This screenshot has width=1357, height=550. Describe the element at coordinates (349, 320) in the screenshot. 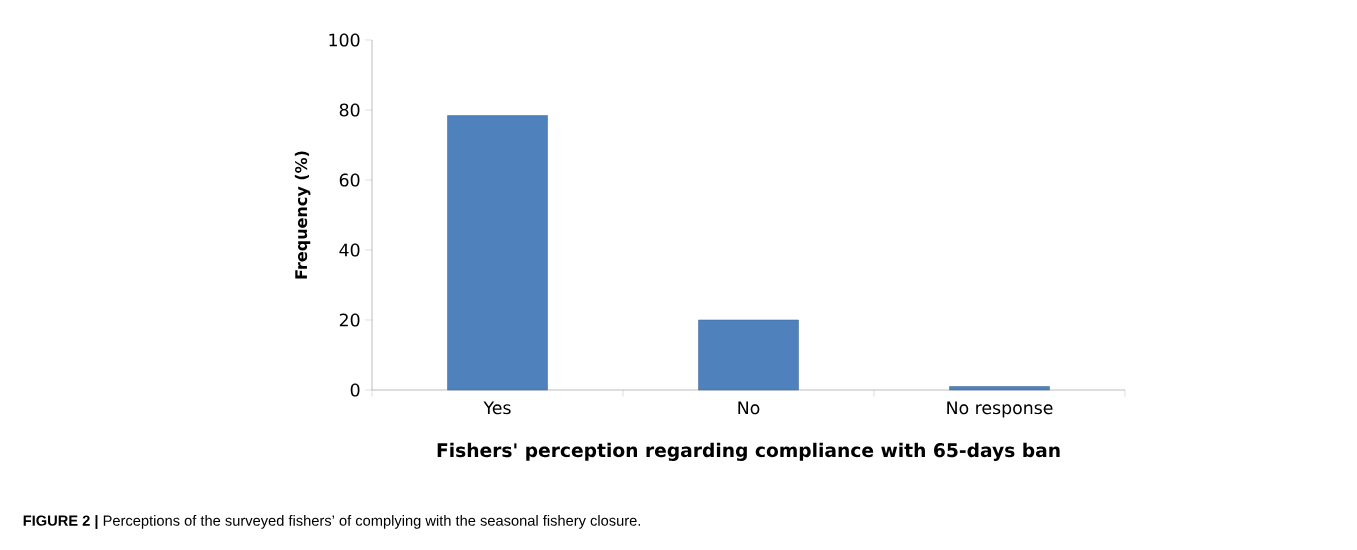

I see `y-tick-label: 20` at that location.